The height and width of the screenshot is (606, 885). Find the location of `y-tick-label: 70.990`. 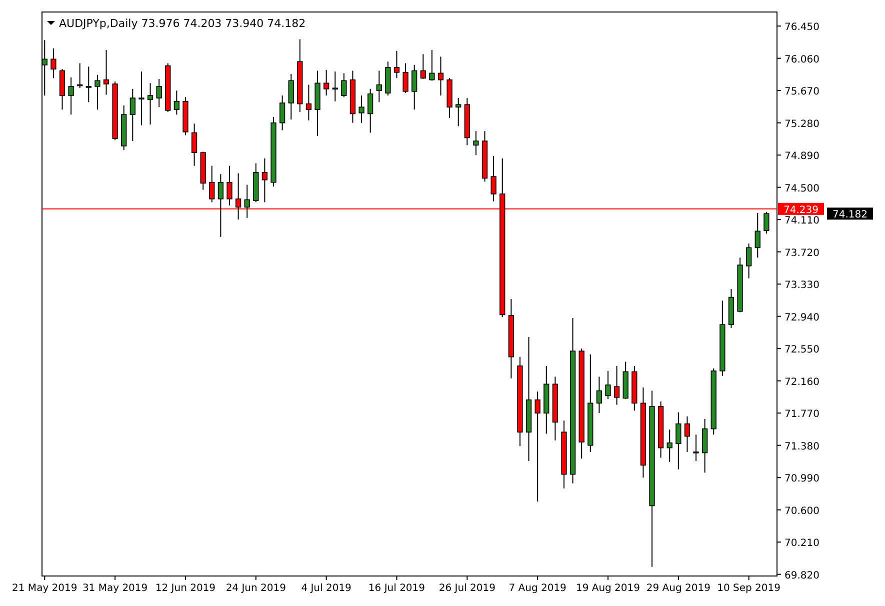

y-tick-label: 70.990 is located at coordinates (802, 479).